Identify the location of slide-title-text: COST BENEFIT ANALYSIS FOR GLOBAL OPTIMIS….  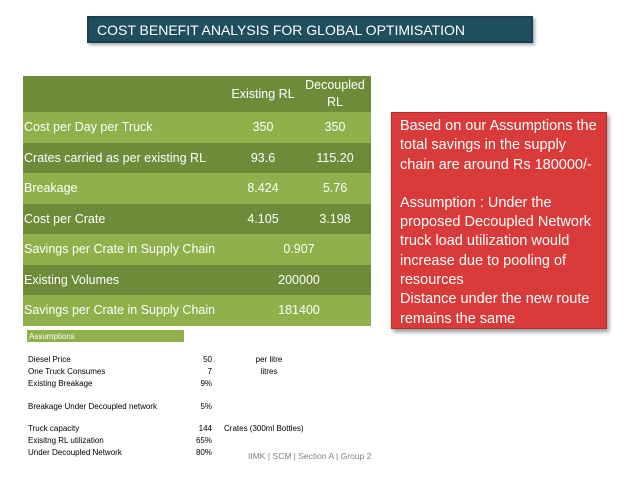
(281, 29).